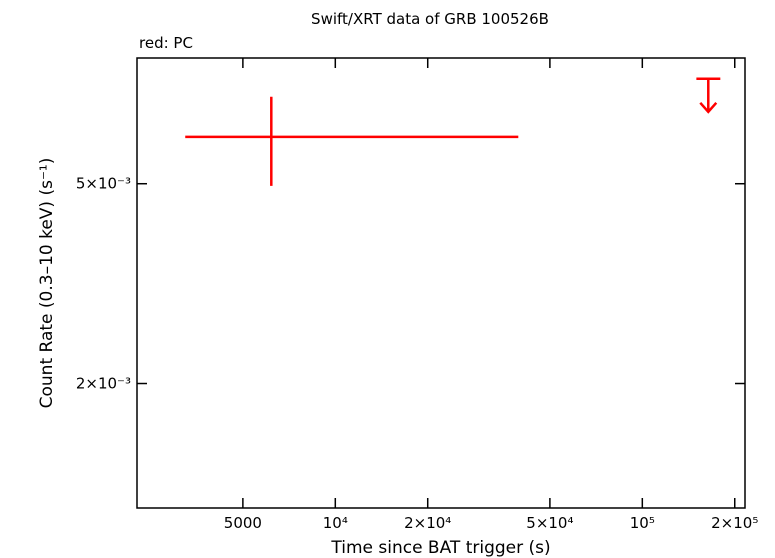  What do you see at coordinates (335, 523) in the screenshot?
I see `x-tick-label: 10⁴` at bounding box center [335, 523].